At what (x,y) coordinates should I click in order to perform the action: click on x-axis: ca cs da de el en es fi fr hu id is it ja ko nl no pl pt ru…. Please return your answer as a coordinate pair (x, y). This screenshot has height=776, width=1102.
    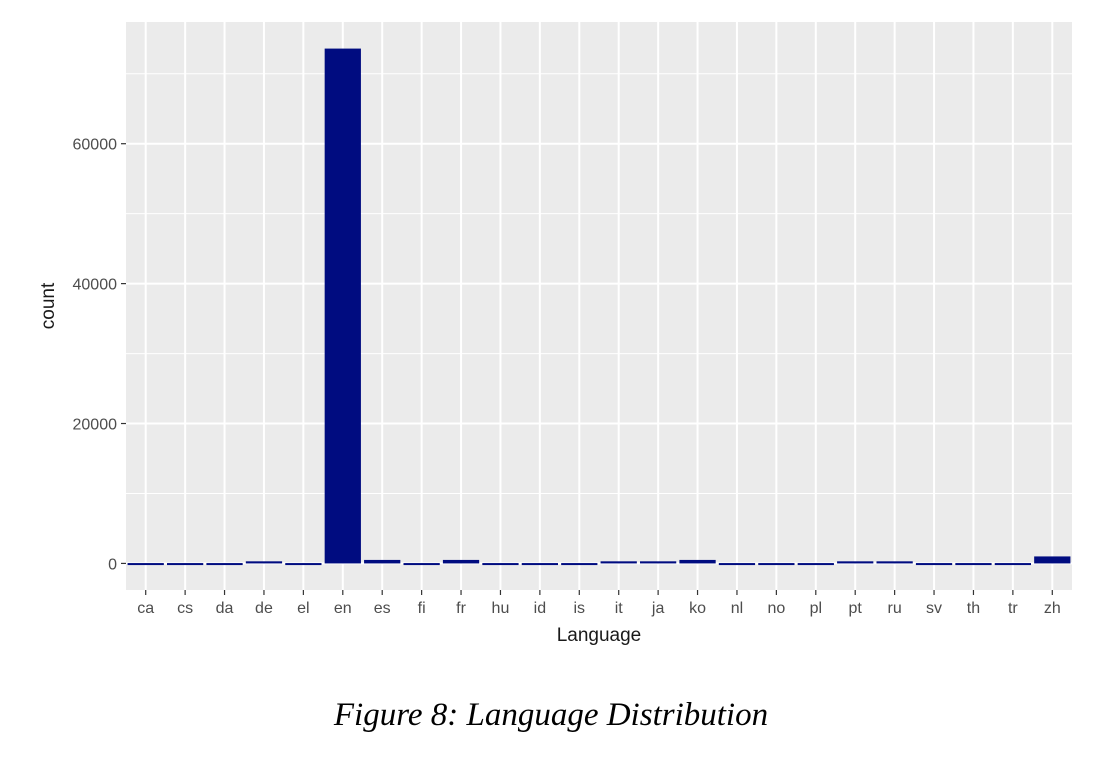
    Looking at the image, I should click on (599, 603).